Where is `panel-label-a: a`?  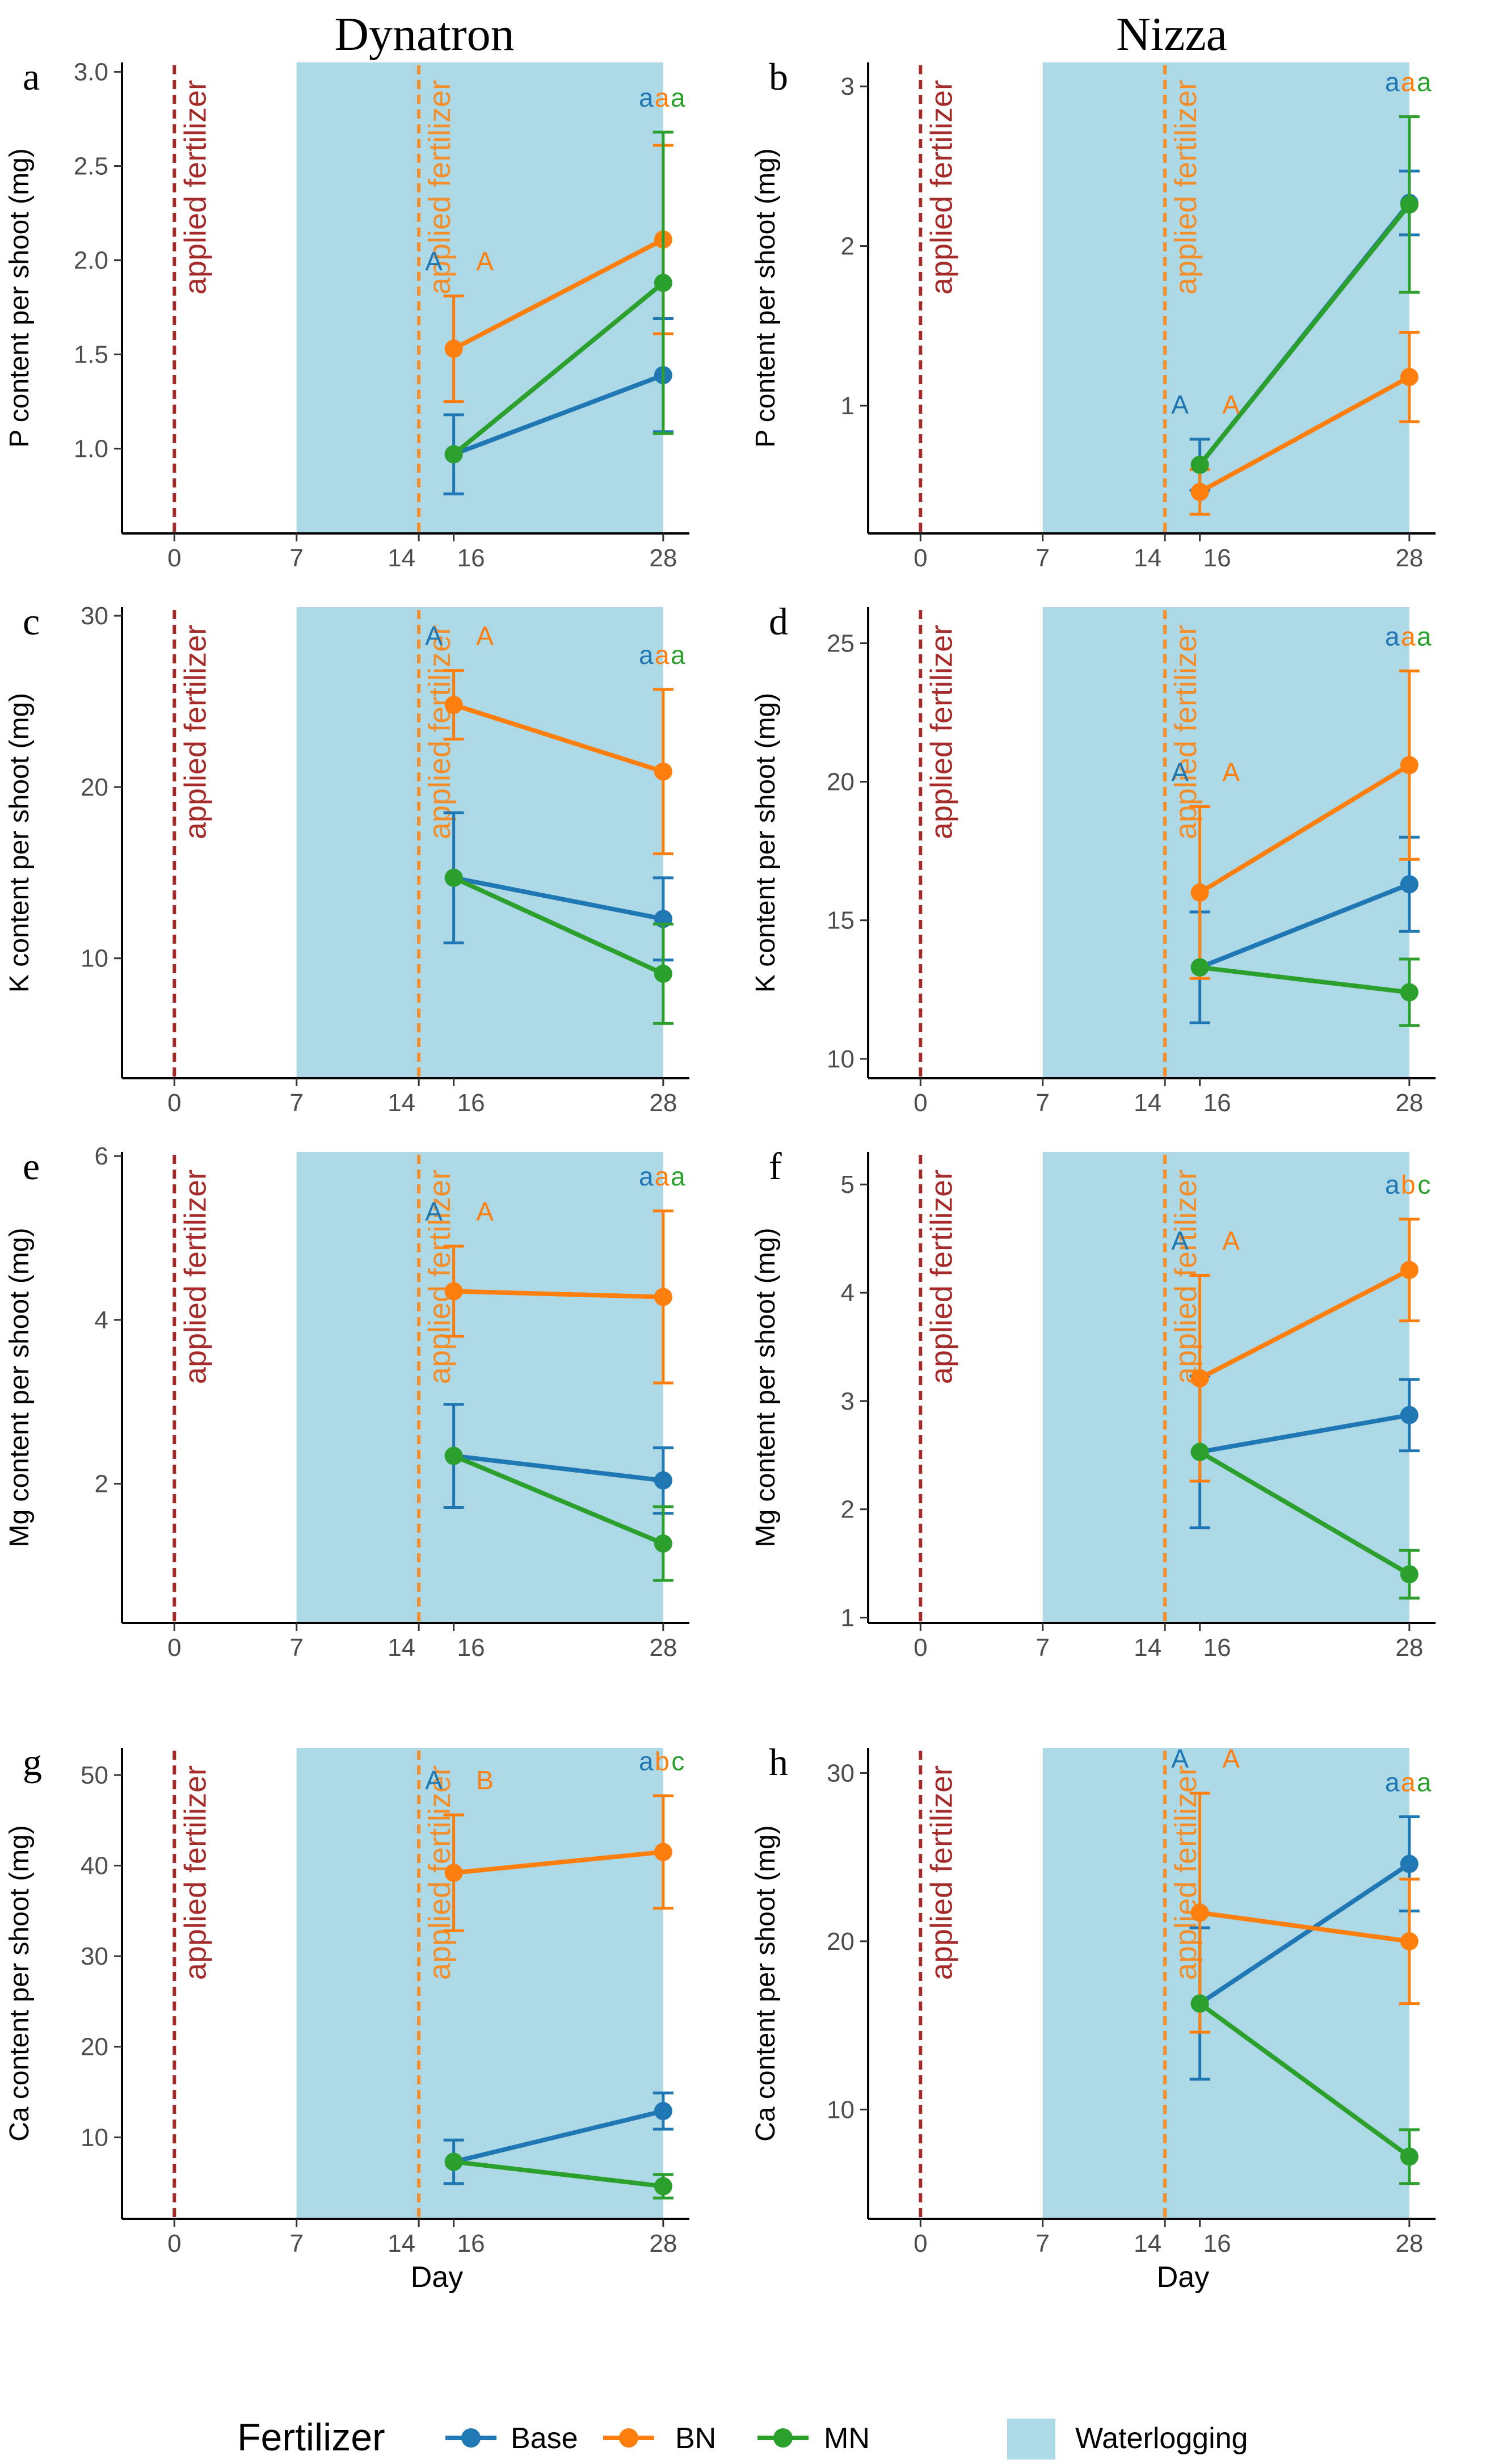
panel-label-a: a is located at coordinates (32, 76).